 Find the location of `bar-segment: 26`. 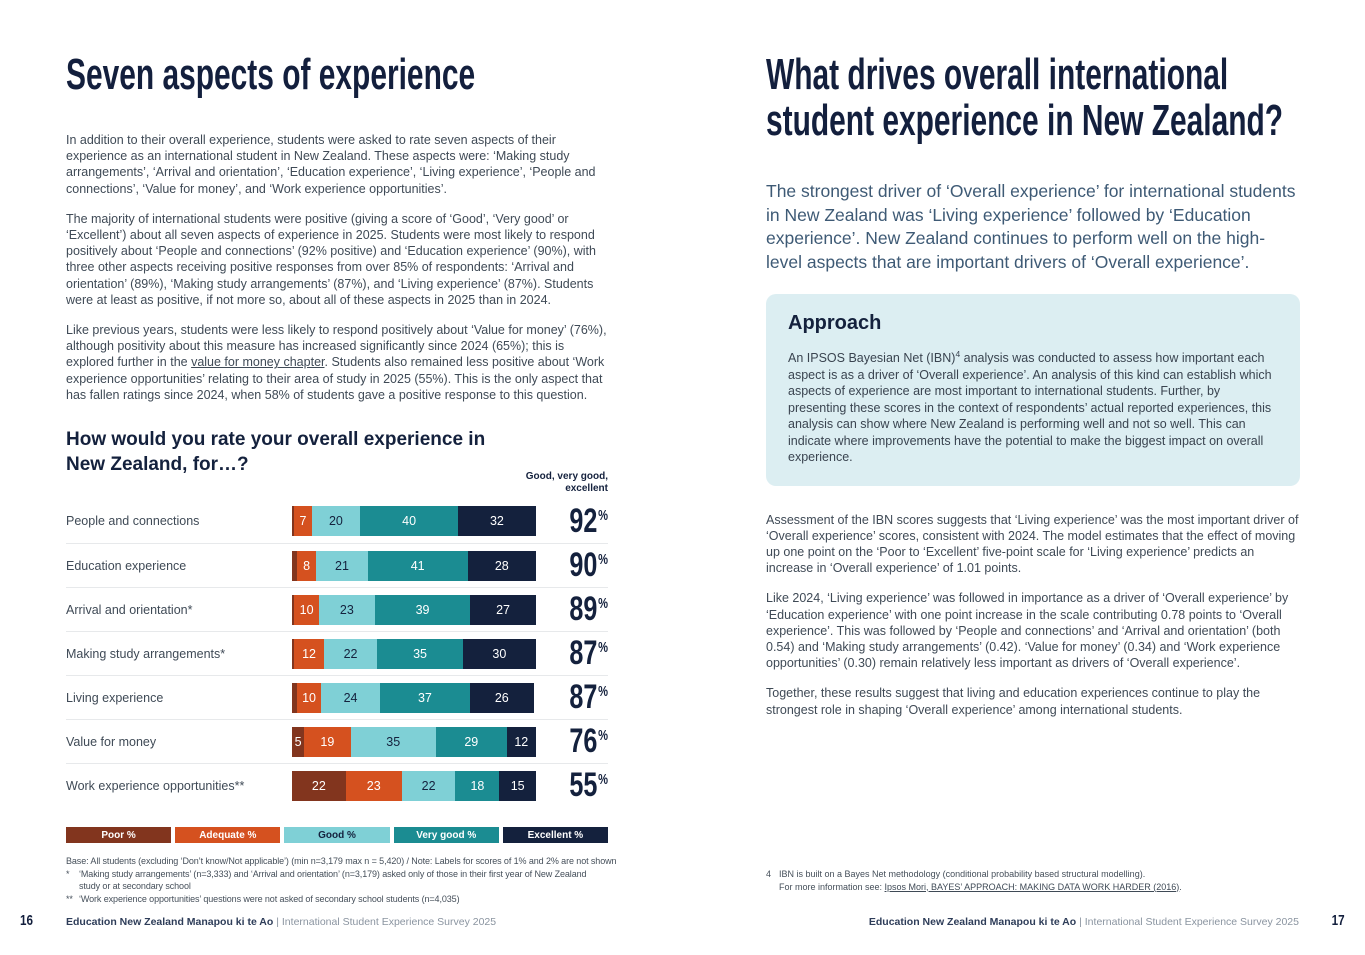

bar-segment: 26 is located at coordinates (502, 697).